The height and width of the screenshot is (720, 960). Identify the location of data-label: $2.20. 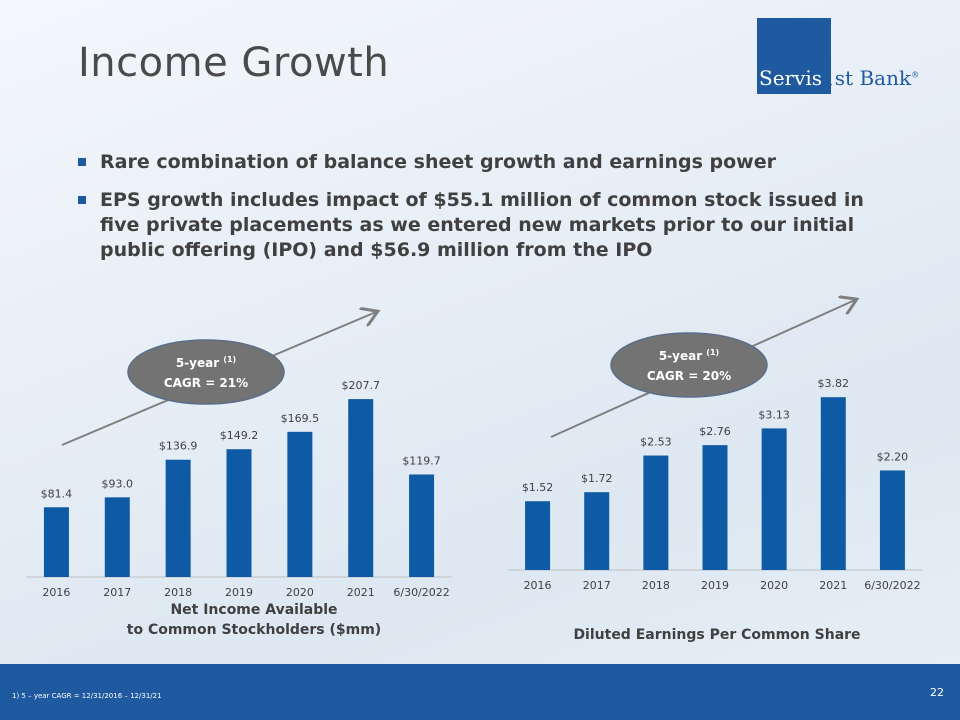
(893, 456).